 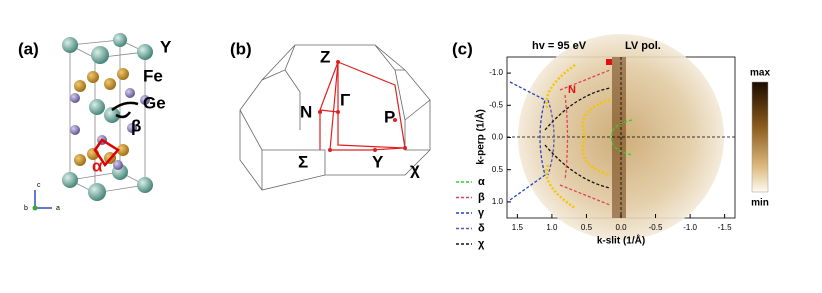 I want to click on y-tick-label: 1.0, so click(x=498, y=201).